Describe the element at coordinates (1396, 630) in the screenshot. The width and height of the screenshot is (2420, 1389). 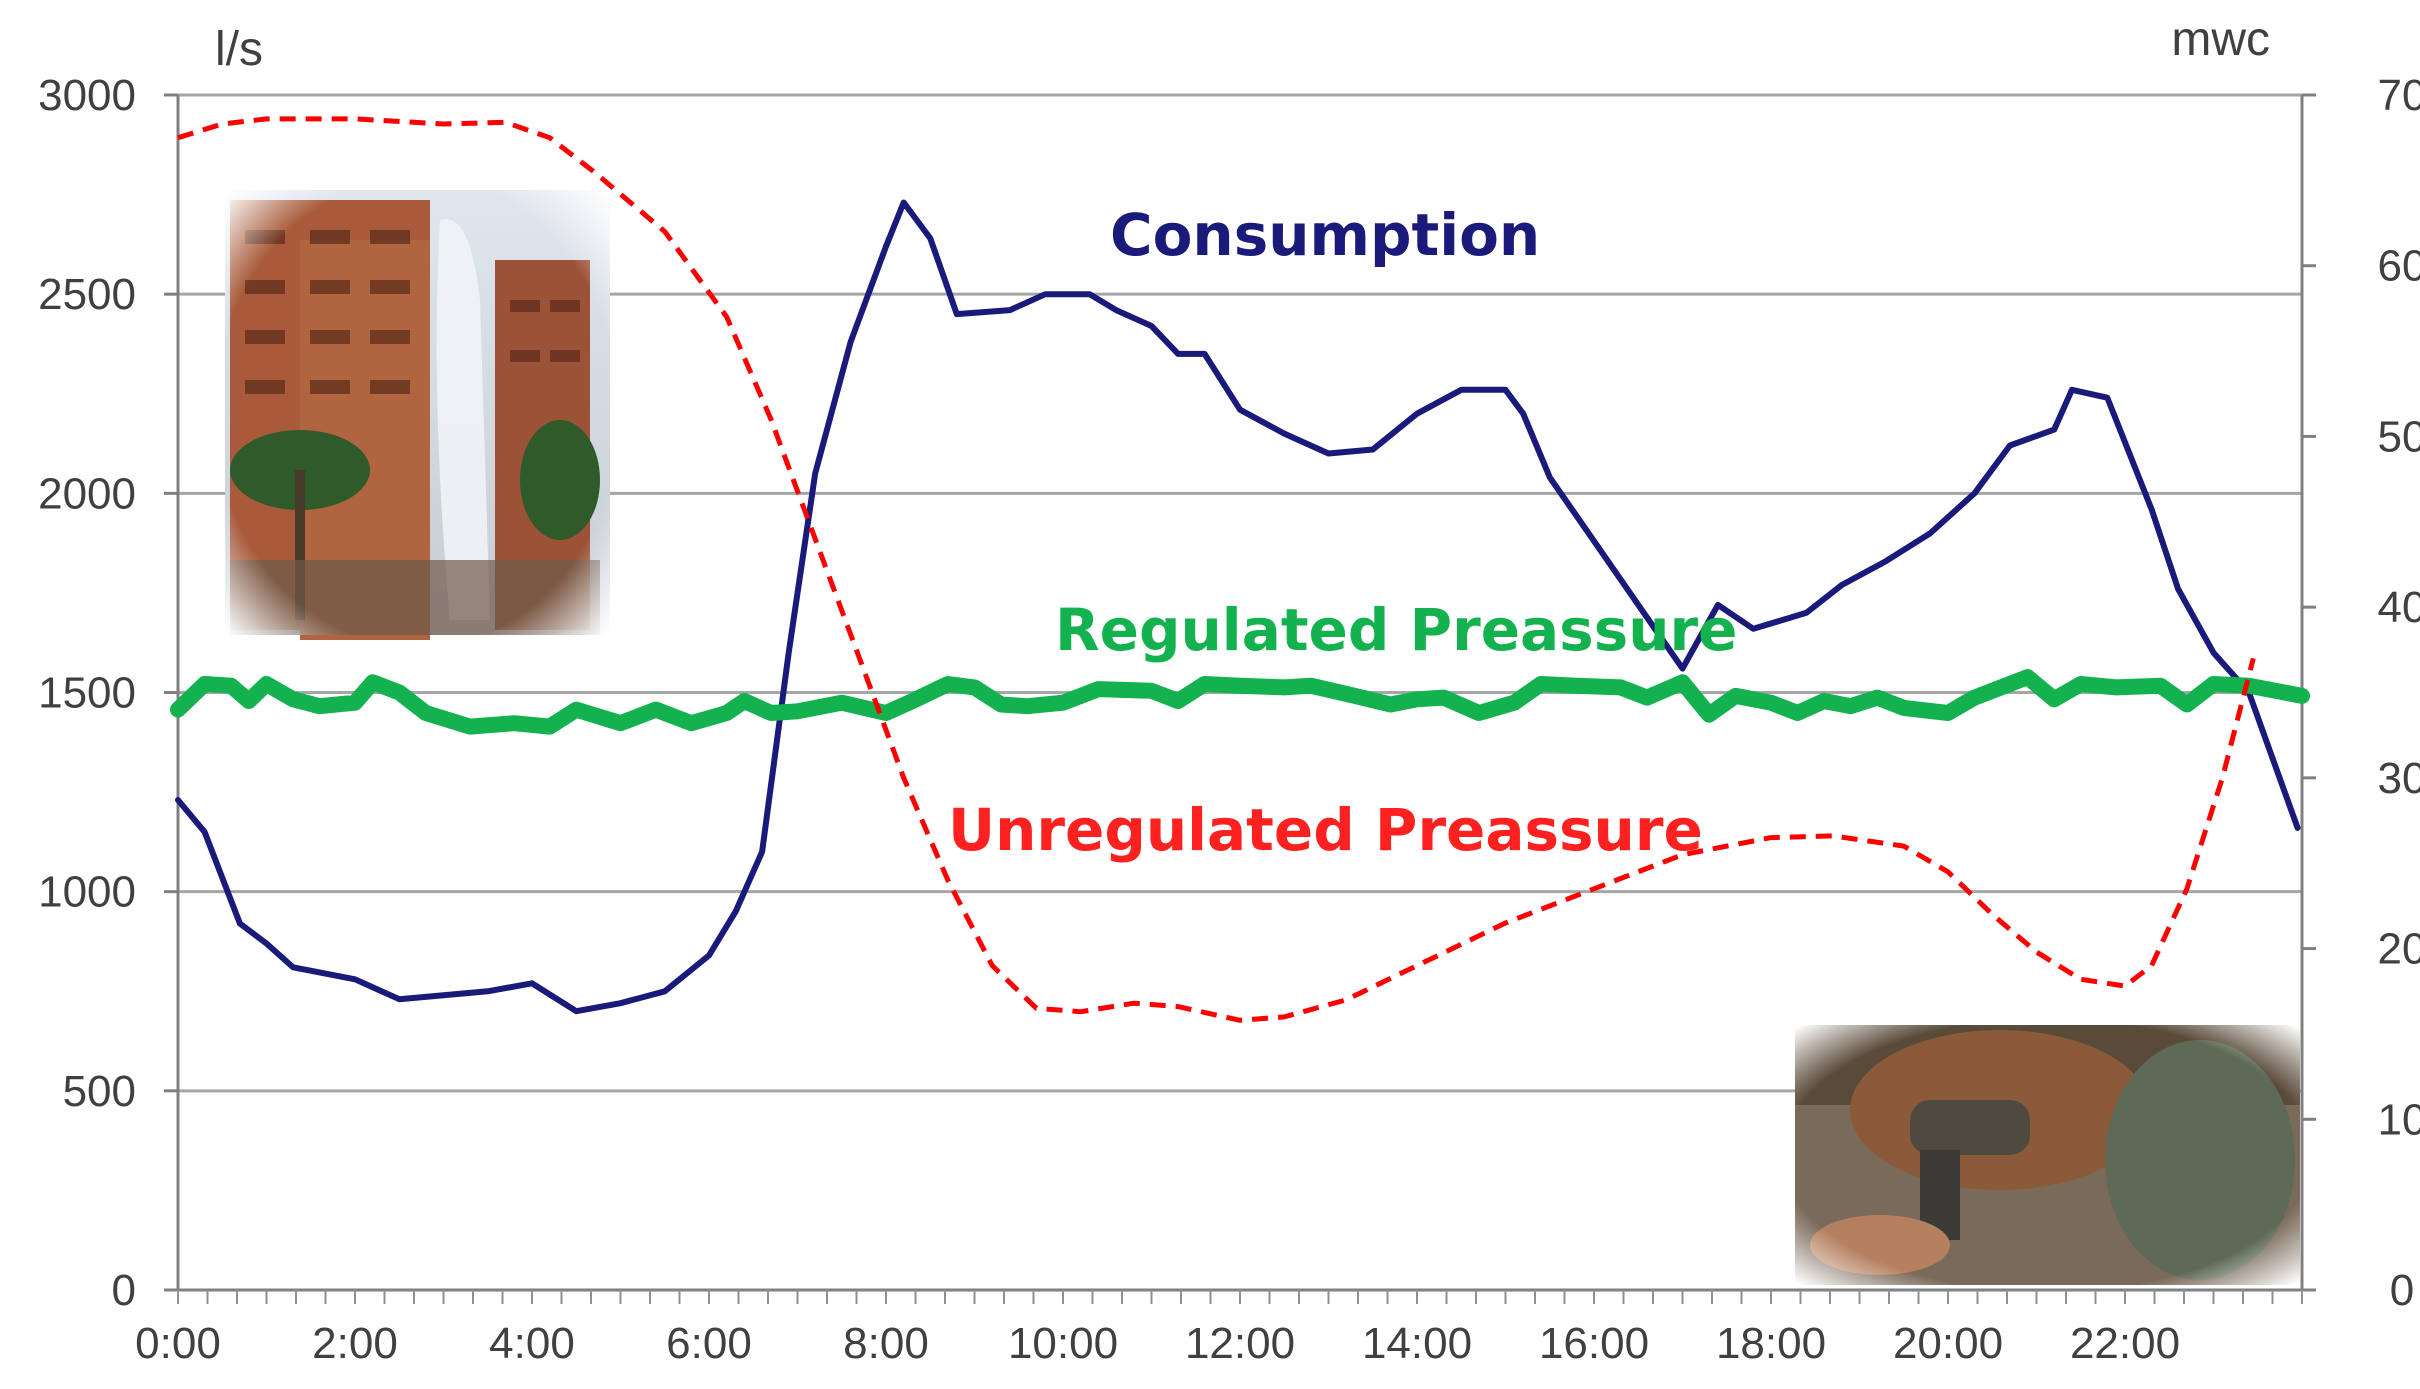
I see `series-label-regulated-preassure: Regulated Preassure` at that location.